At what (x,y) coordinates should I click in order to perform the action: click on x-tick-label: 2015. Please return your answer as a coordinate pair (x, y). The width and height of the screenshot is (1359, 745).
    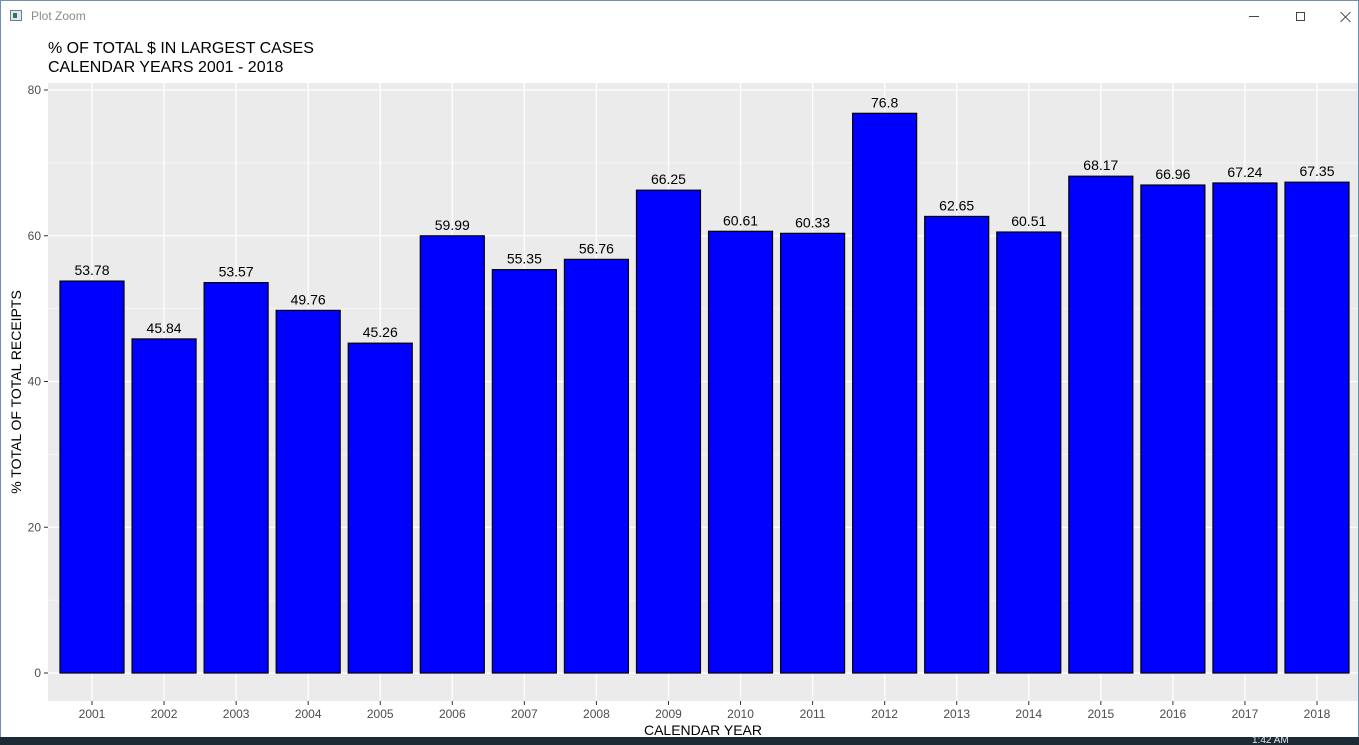
    Looking at the image, I should click on (1100, 714).